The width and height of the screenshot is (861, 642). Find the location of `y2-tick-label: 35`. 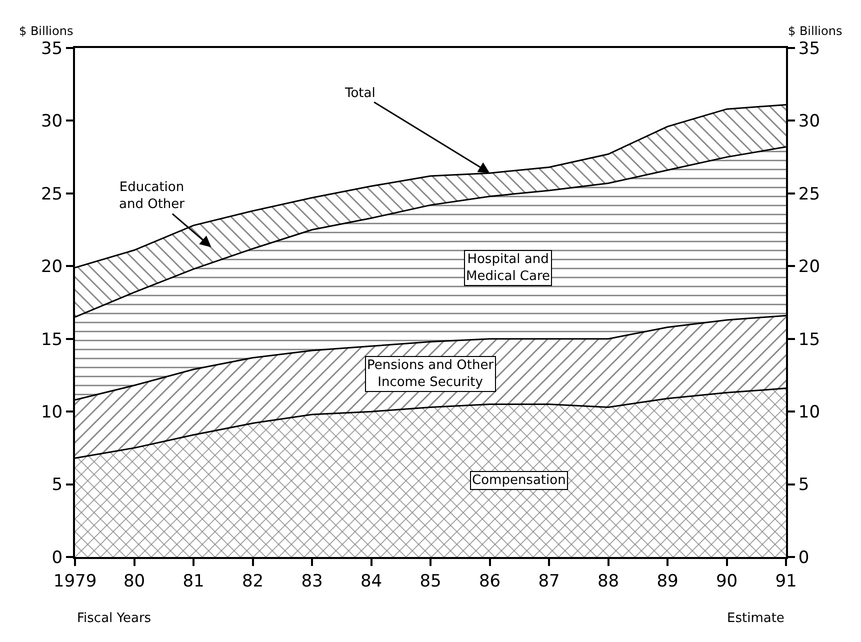

y2-tick-label: 35 is located at coordinates (809, 48).